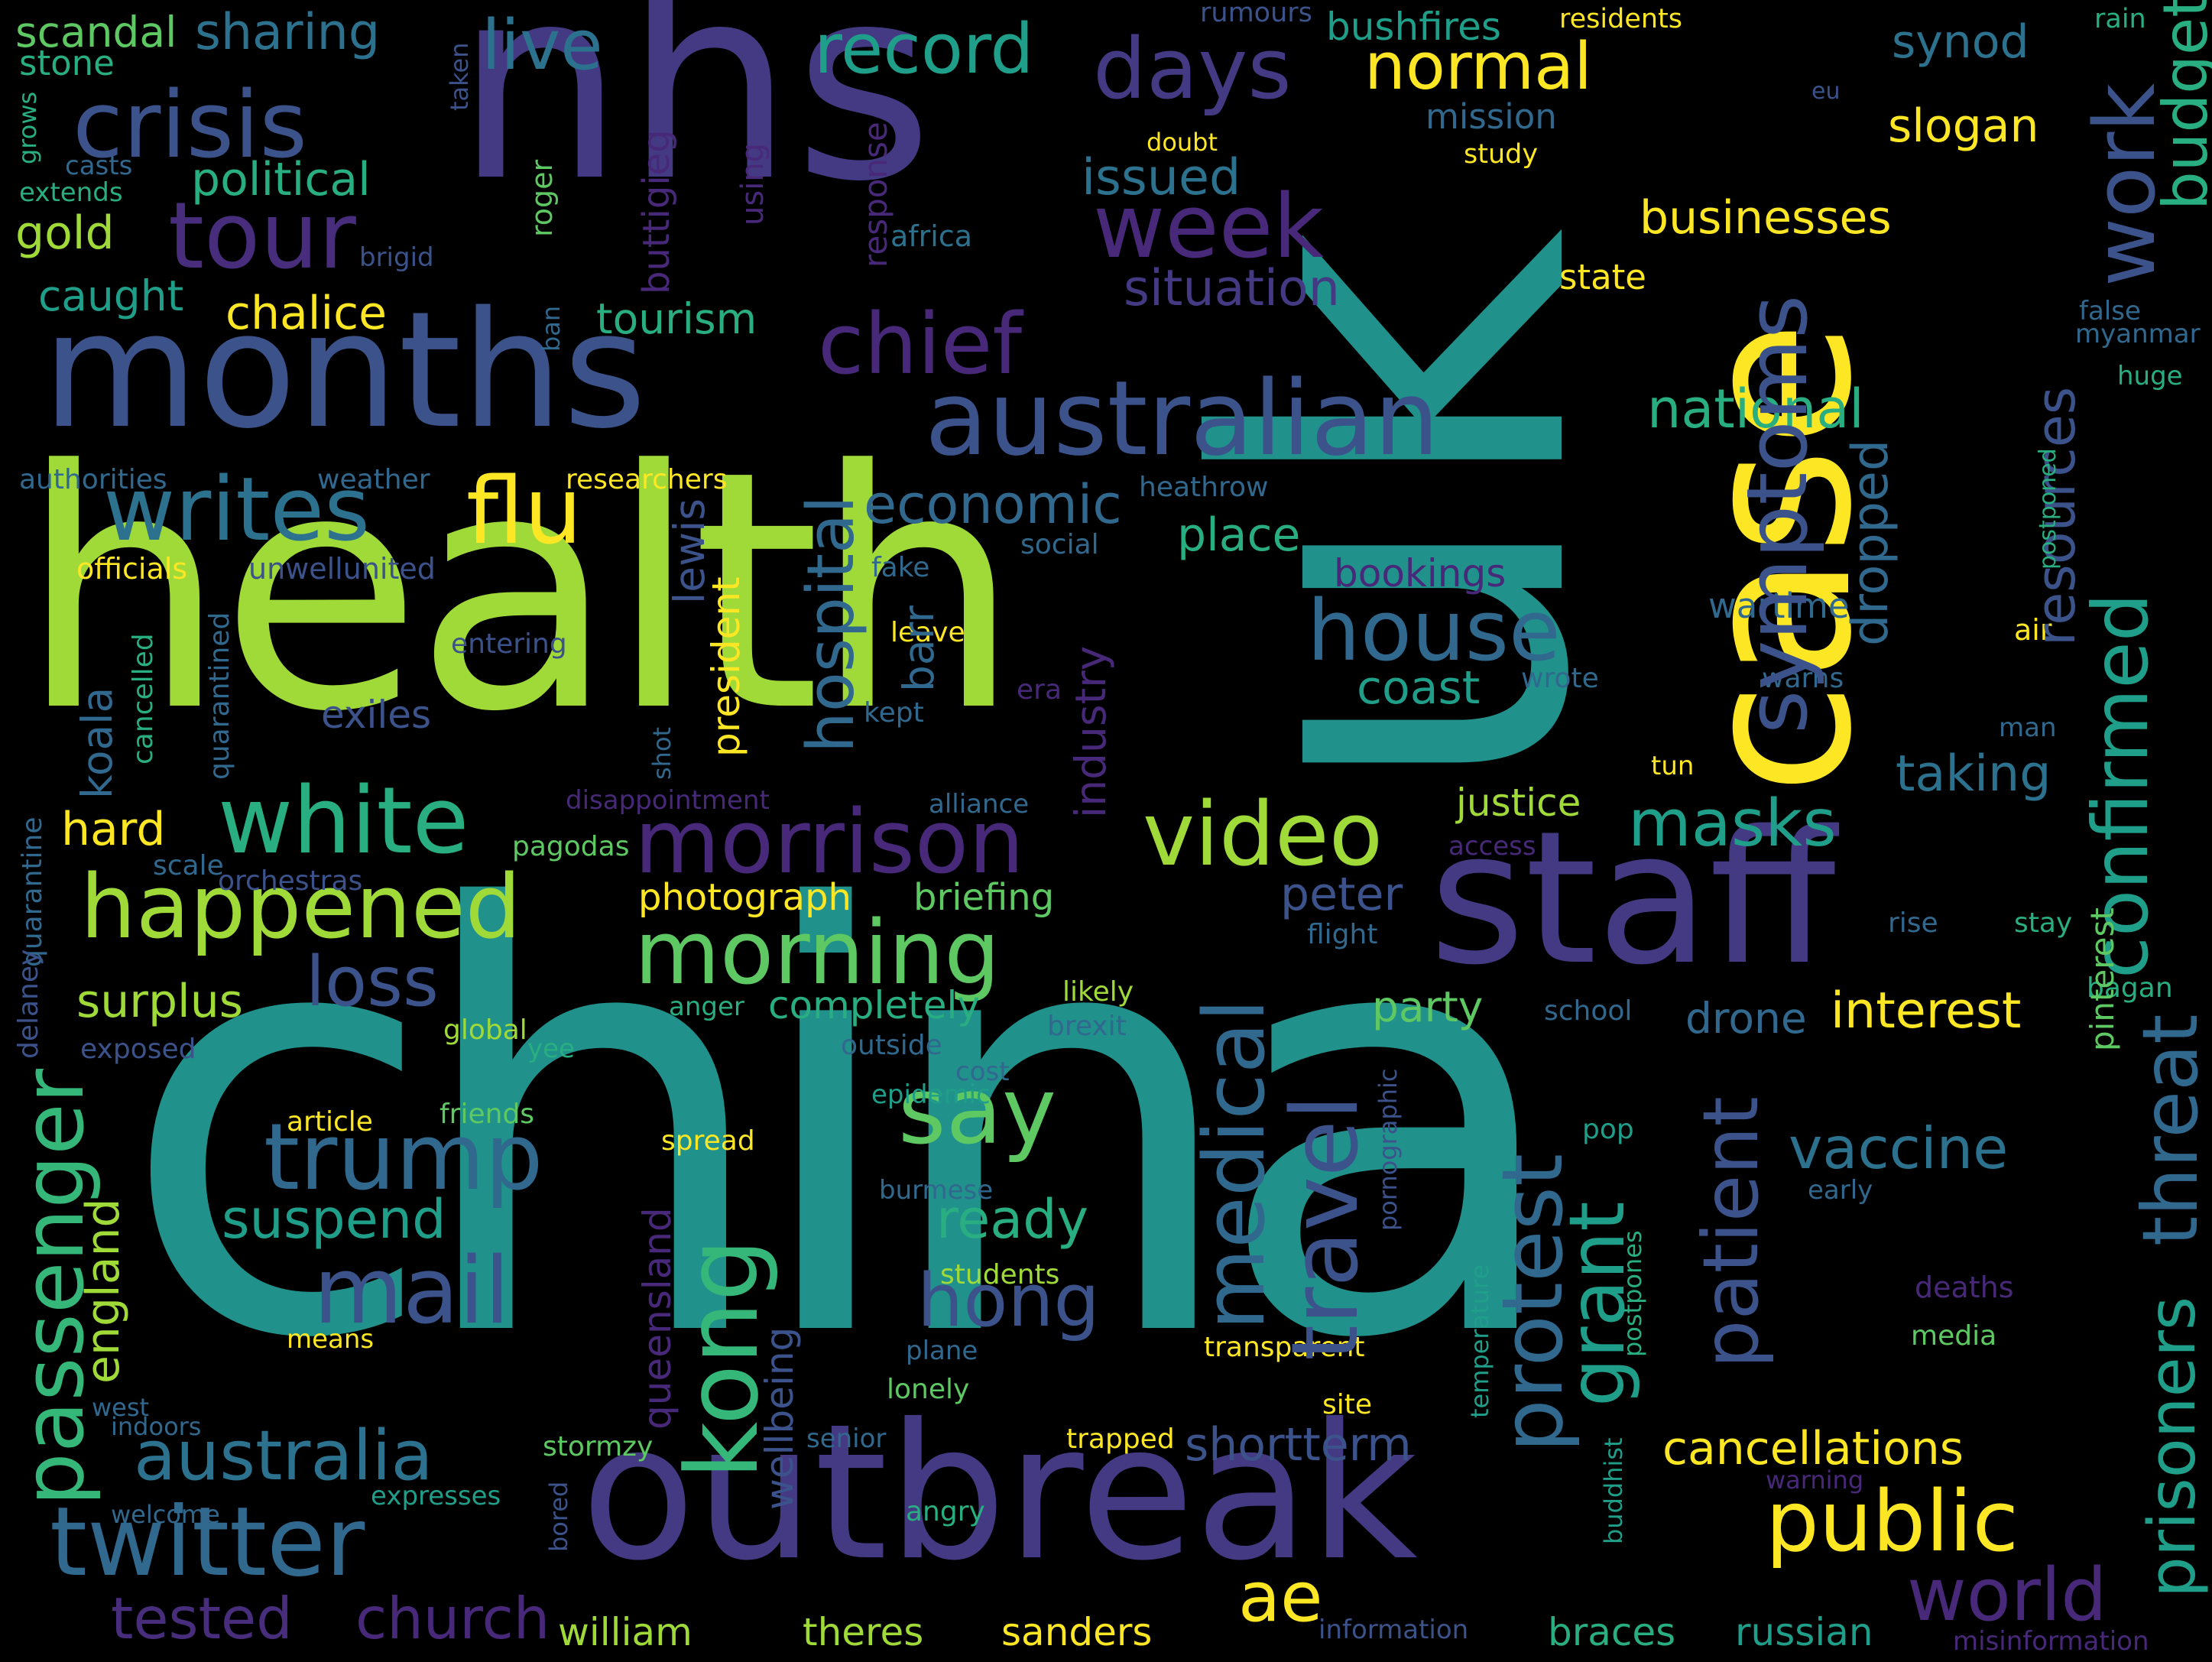  Describe the element at coordinates (143, 698) in the screenshot. I see `word-cancelled: cancelled` at that location.